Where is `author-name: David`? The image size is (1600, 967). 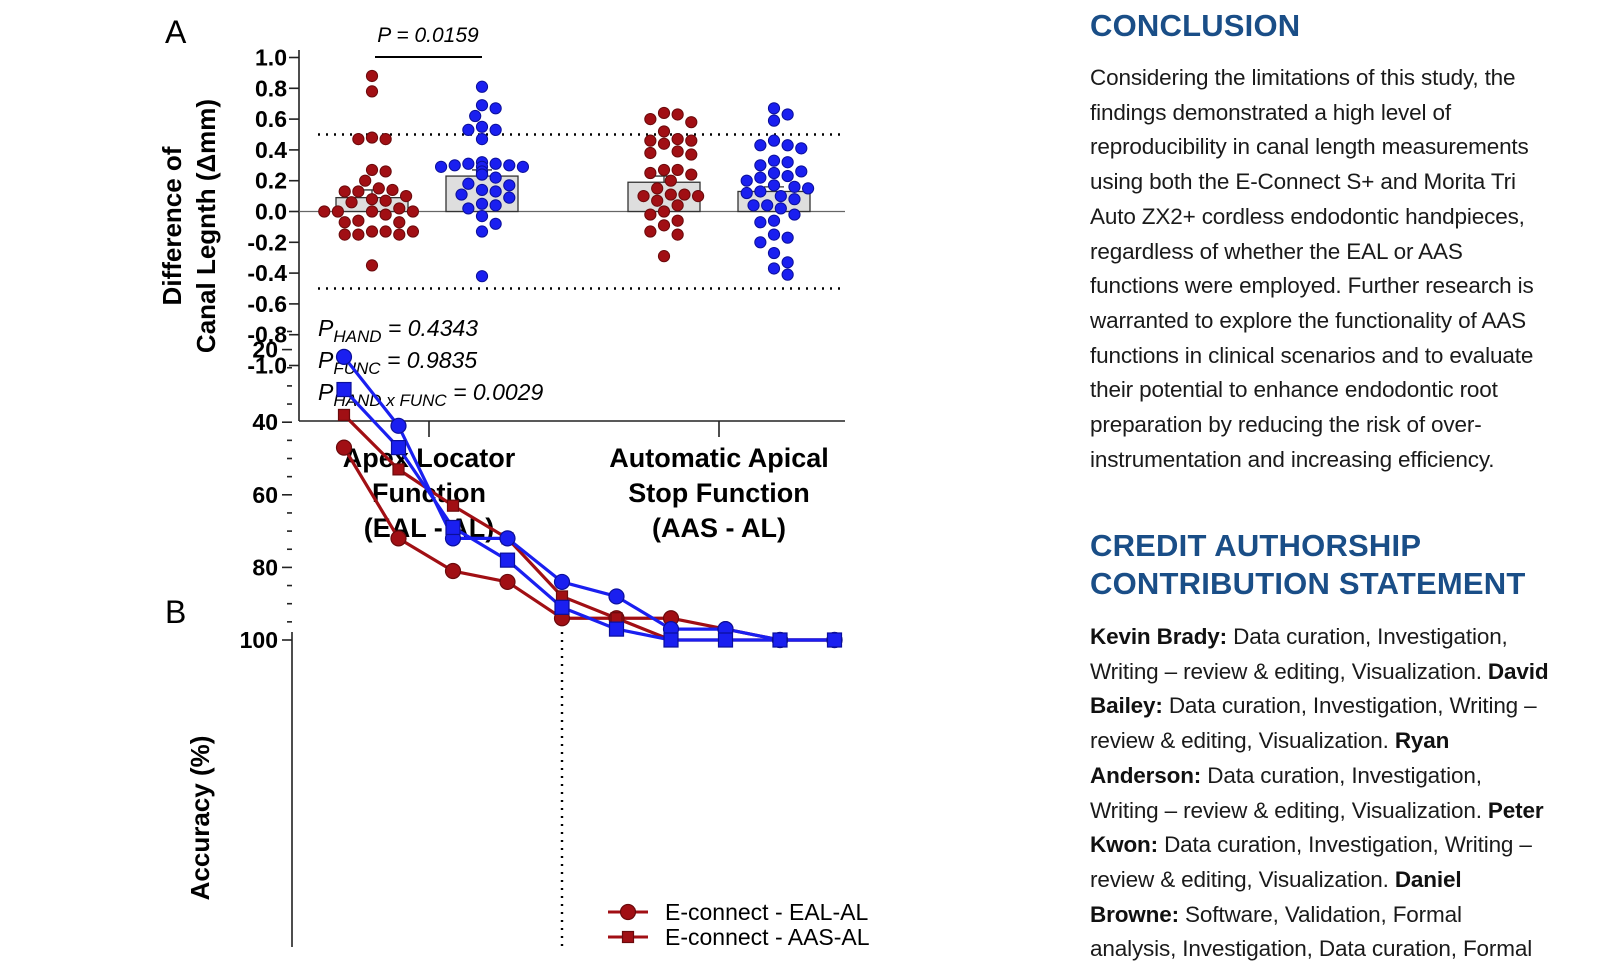 author-name: David is located at coordinates (1518, 671).